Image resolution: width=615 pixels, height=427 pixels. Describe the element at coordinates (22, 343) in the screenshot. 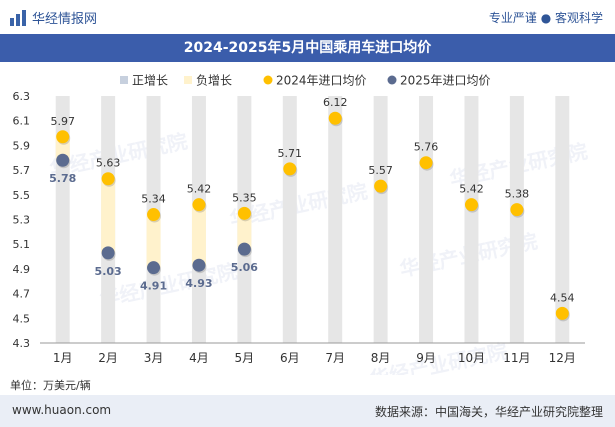

I see `y-tick-label: 4.3` at that location.